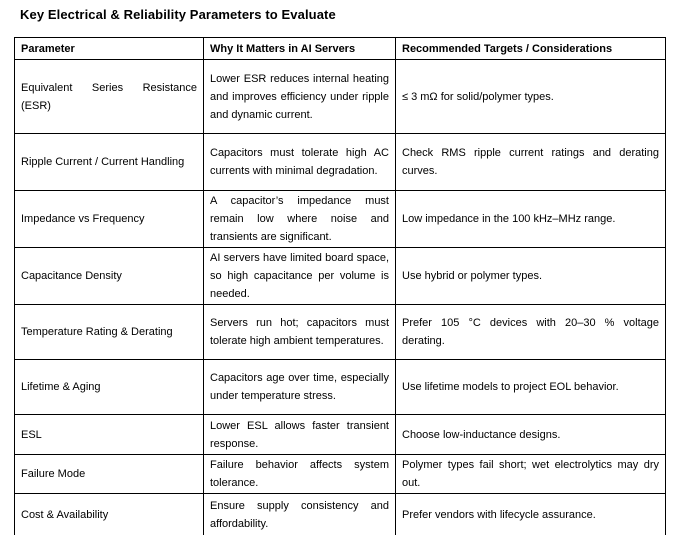  Describe the element at coordinates (299, 48) in the screenshot. I see `column-header-why: Why It Matters in AI Servers` at that location.